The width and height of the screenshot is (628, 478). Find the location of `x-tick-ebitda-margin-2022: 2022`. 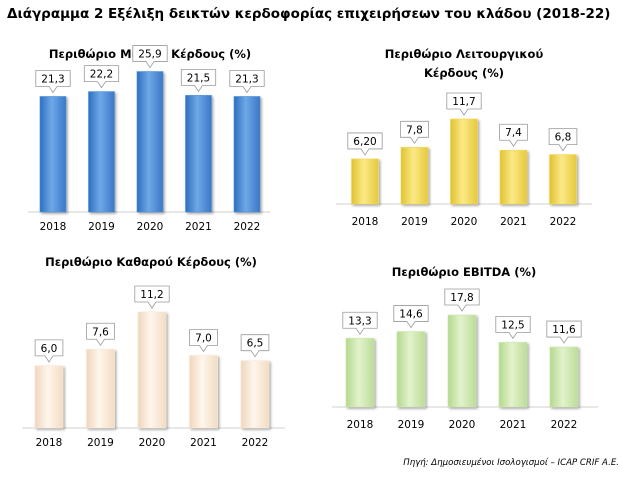

x-tick-ebitda-margin-2022: 2022 is located at coordinates (564, 425).